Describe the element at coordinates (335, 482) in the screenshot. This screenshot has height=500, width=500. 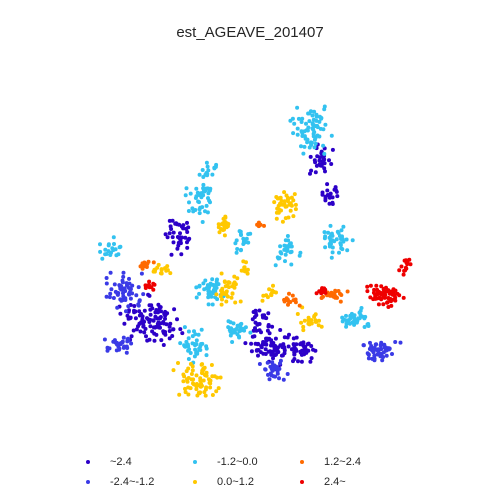
I see `legend-label: 2.4~` at that location.